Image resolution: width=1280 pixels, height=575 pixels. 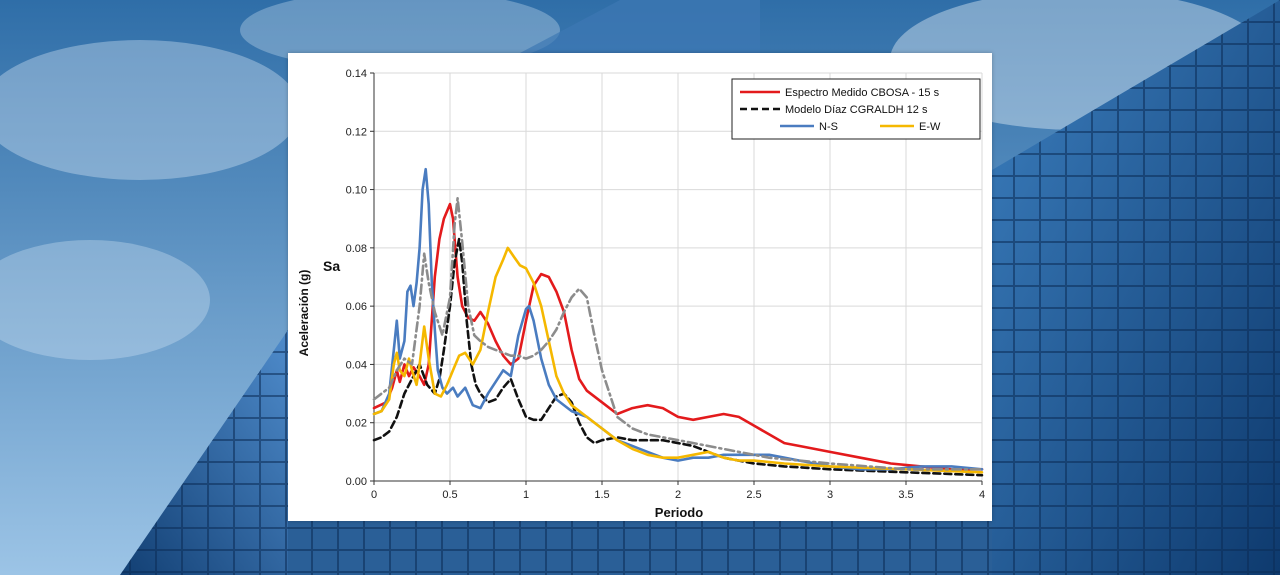 What do you see at coordinates (356, 365) in the screenshot?
I see `y-tick-label: 0.04` at bounding box center [356, 365].